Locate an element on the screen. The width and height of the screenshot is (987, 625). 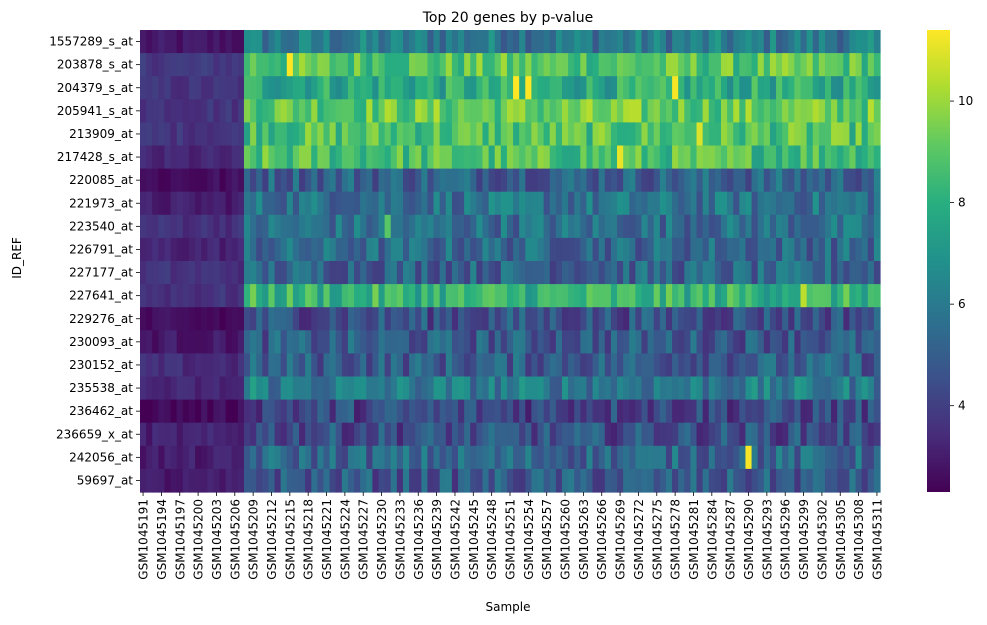
row-label: 203878_s_at is located at coordinates (95, 65).